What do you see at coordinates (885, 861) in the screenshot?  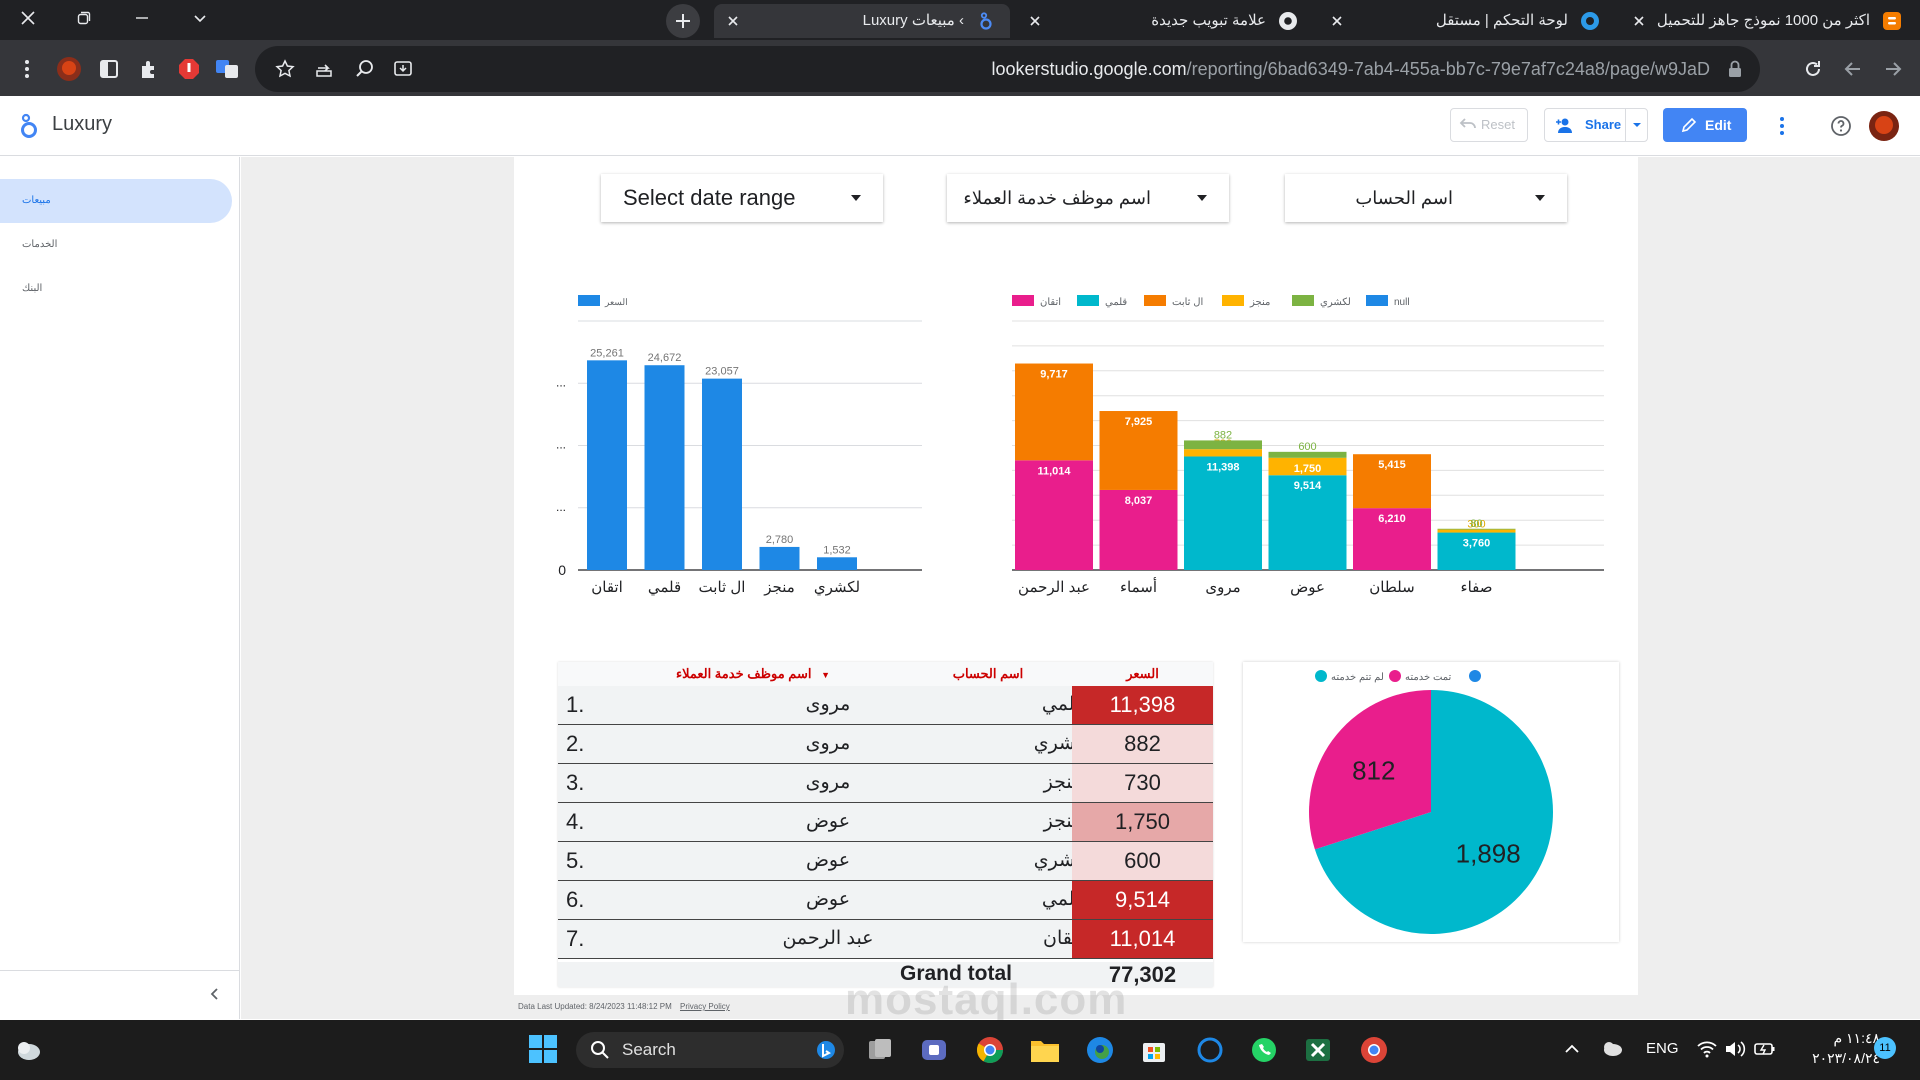 I see `table-row: 5. عوض لكشري 600` at bounding box center [885, 861].